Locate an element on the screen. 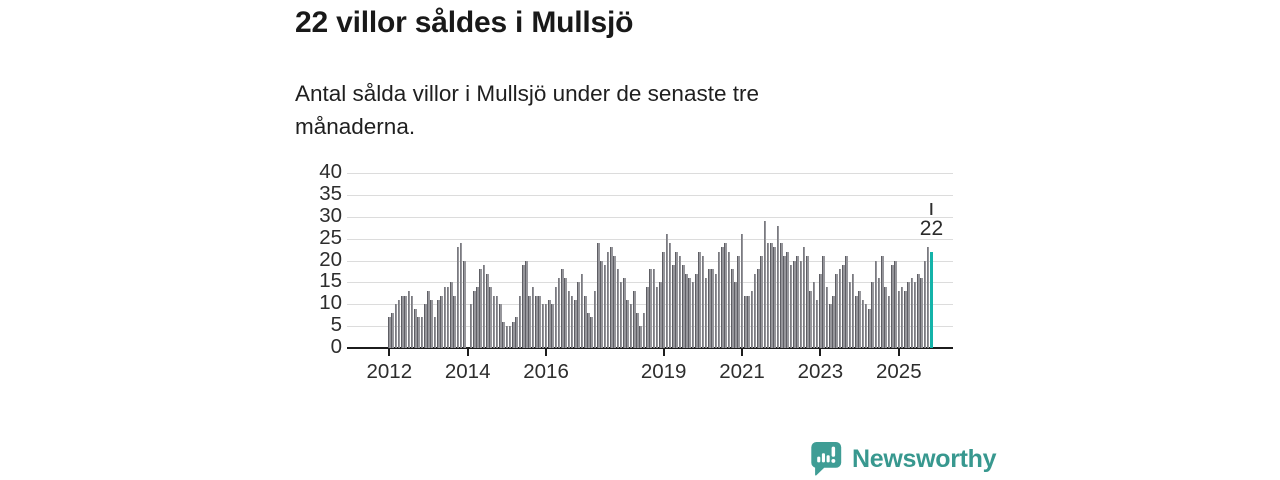  x-tick-label: 2021 is located at coordinates (742, 371).